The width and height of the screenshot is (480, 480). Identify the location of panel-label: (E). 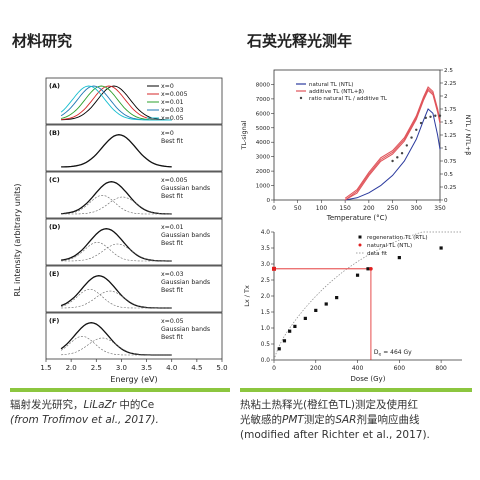
(54, 274).